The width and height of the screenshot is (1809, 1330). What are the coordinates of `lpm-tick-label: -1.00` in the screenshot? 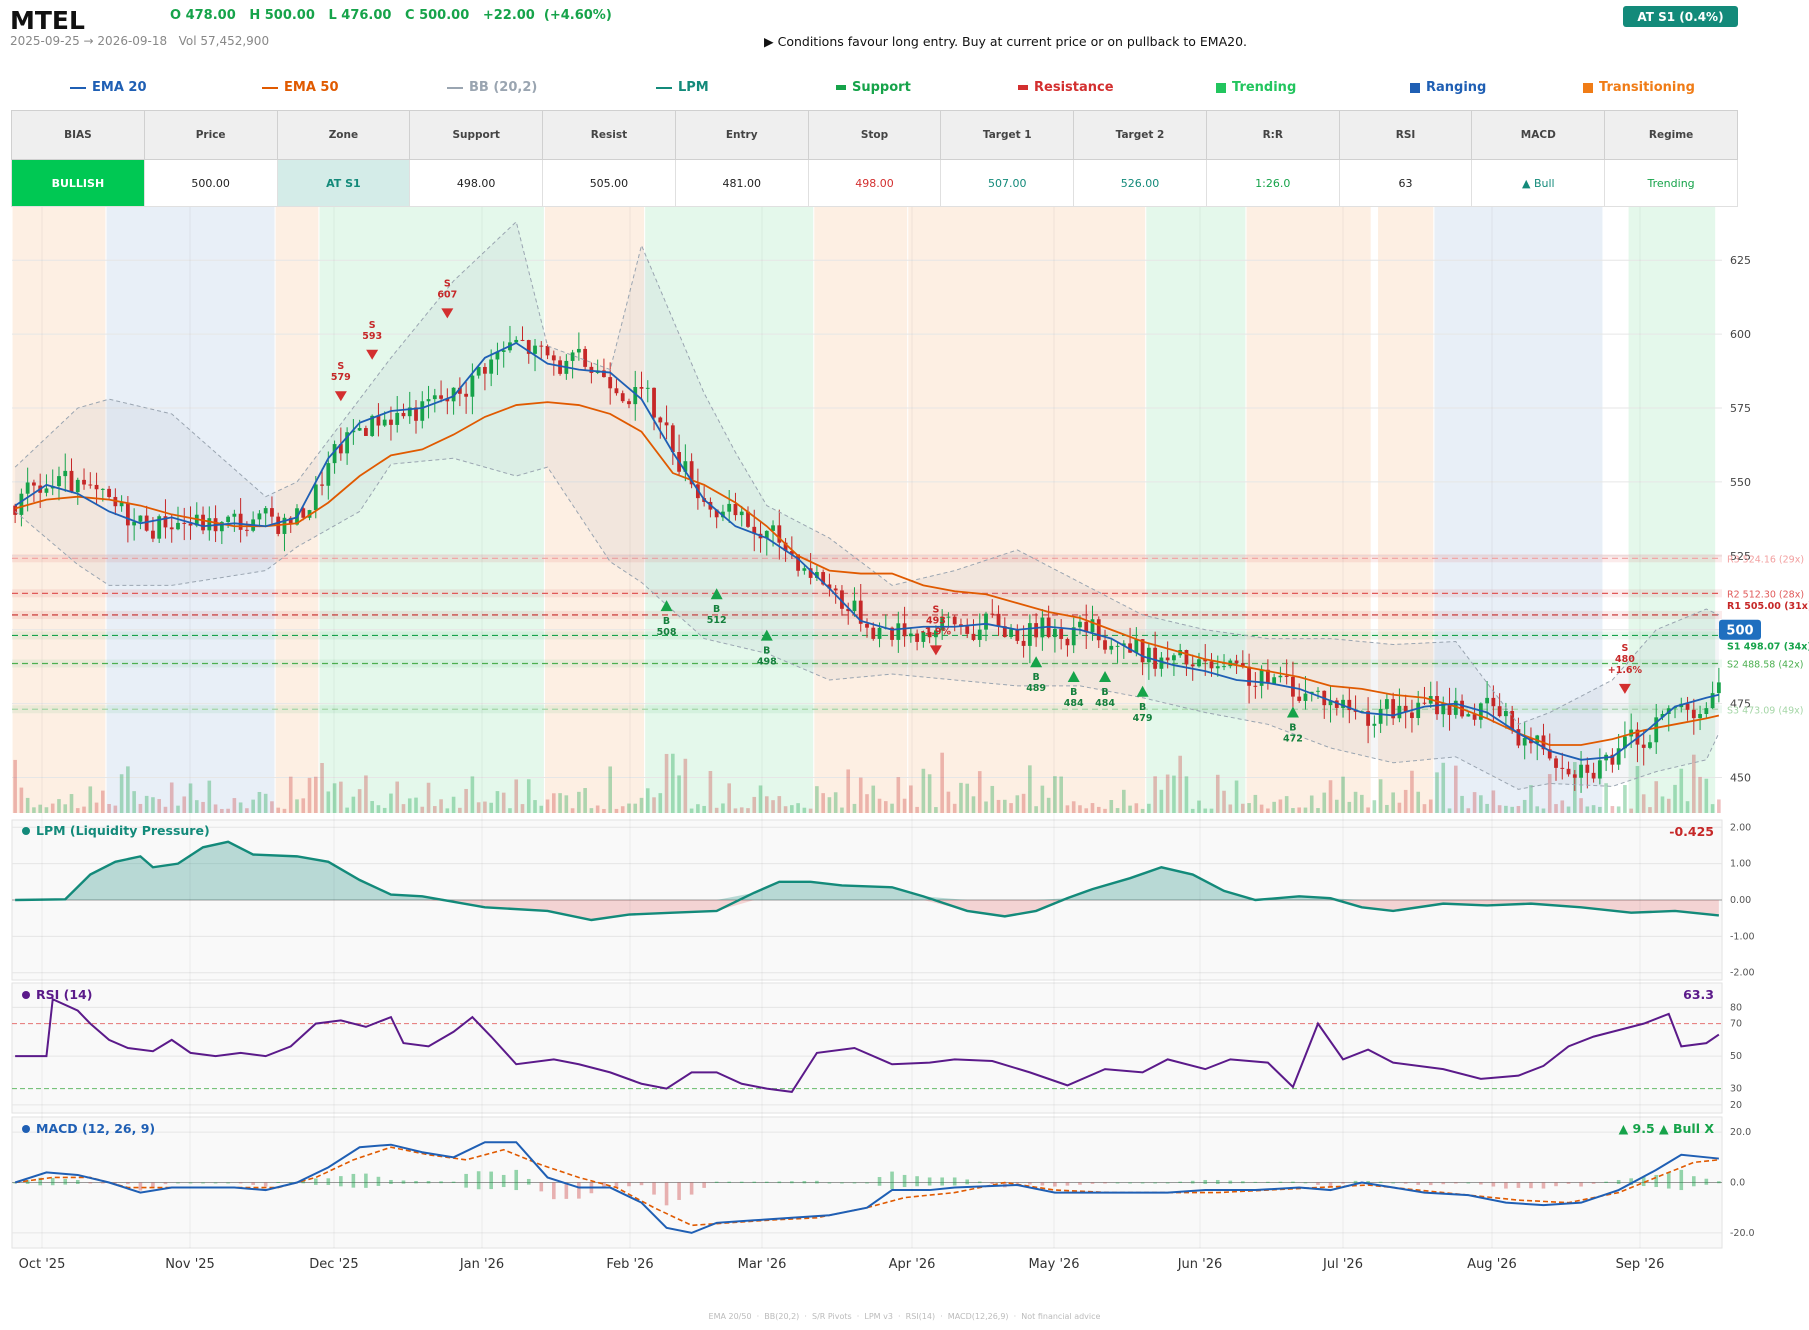 It's located at (1742, 936).